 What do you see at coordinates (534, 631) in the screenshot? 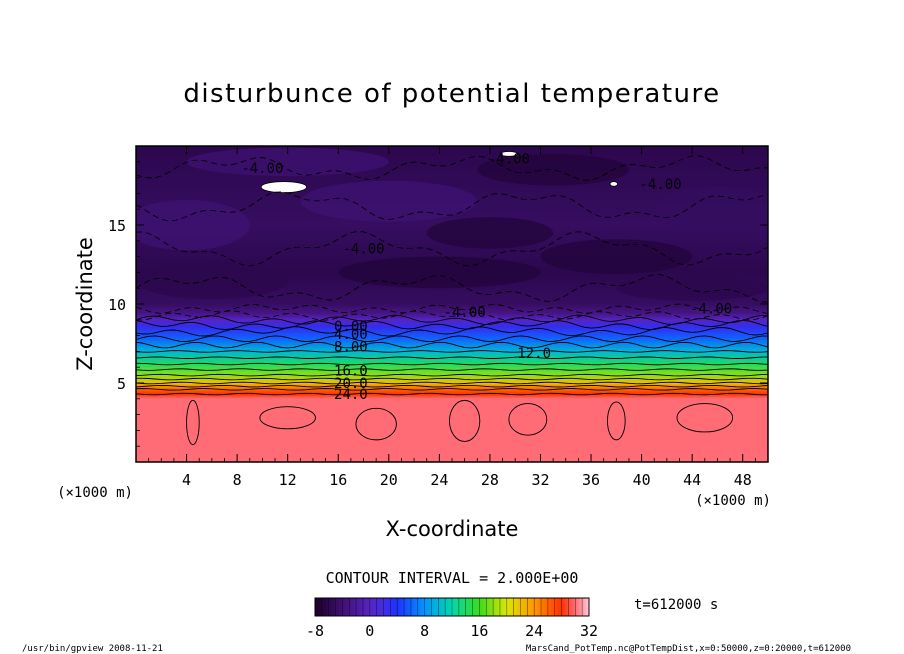
I see `colorbar-tick-label: 24` at bounding box center [534, 631].